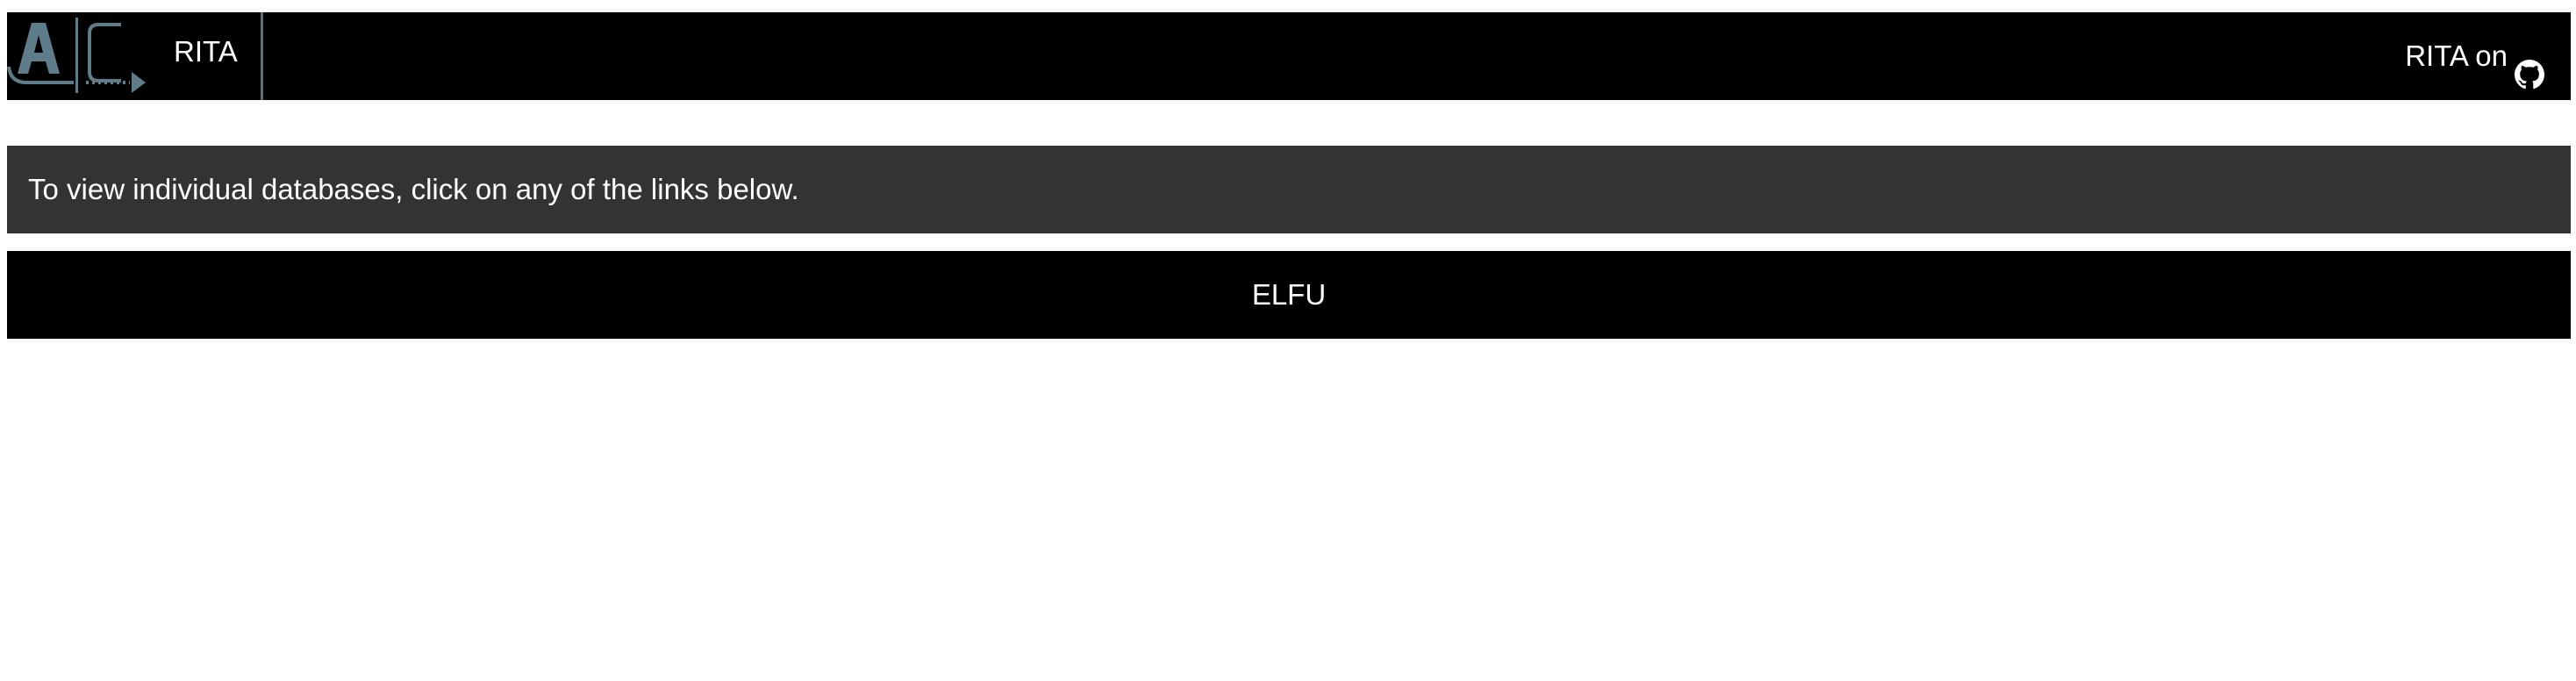  What do you see at coordinates (2529, 64) in the screenshot?
I see `github-icon` at bounding box center [2529, 64].